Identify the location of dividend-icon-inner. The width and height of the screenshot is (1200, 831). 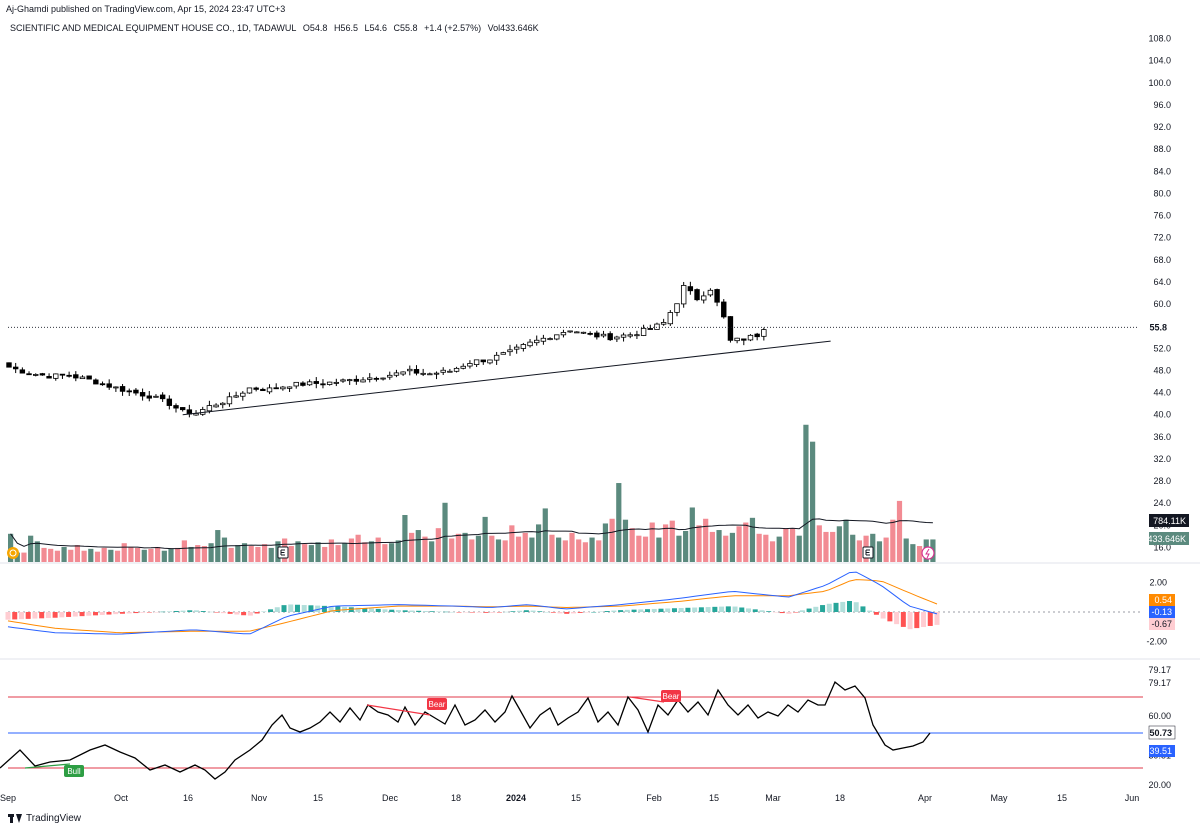
(13, 553).